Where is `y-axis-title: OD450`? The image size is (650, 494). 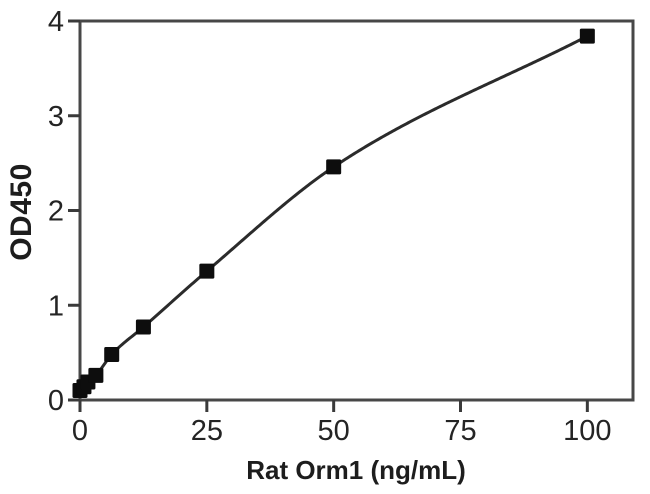 y-axis-title: OD450 is located at coordinates (21, 212).